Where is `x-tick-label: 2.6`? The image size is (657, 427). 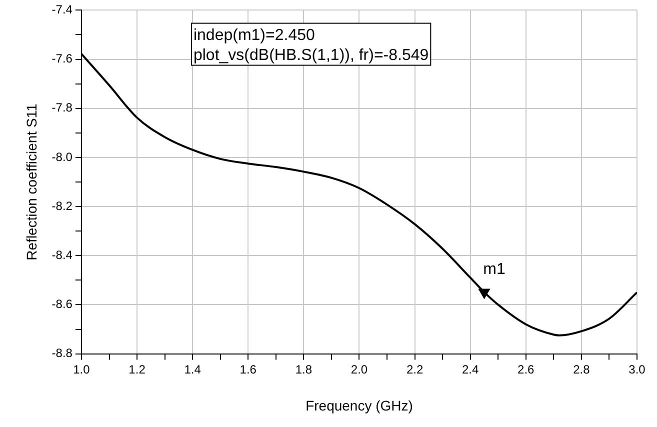 x-tick-label: 2.6 is located at coordinates (526, 369).